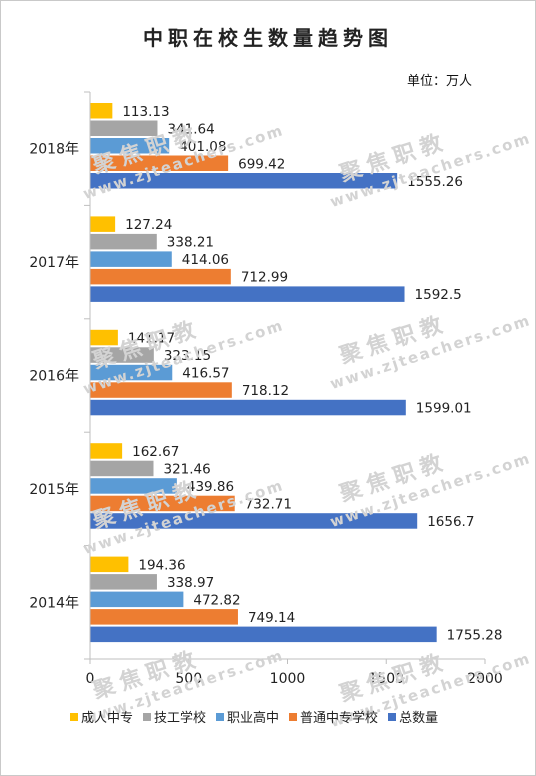 The width and height of the screenshot is (536, 776). I want to click on chart-legend: 成人中专 技工学校 职业高中 普通中专学校 总数量, so click(254, 716).